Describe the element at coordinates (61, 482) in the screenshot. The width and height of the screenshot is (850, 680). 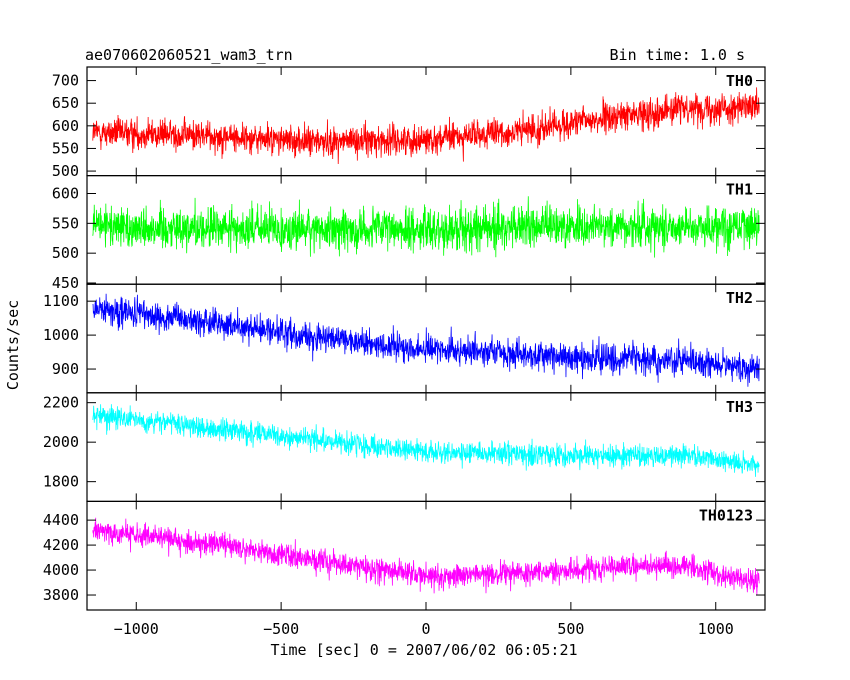
I see `y-tick-label: 1800` at that location.